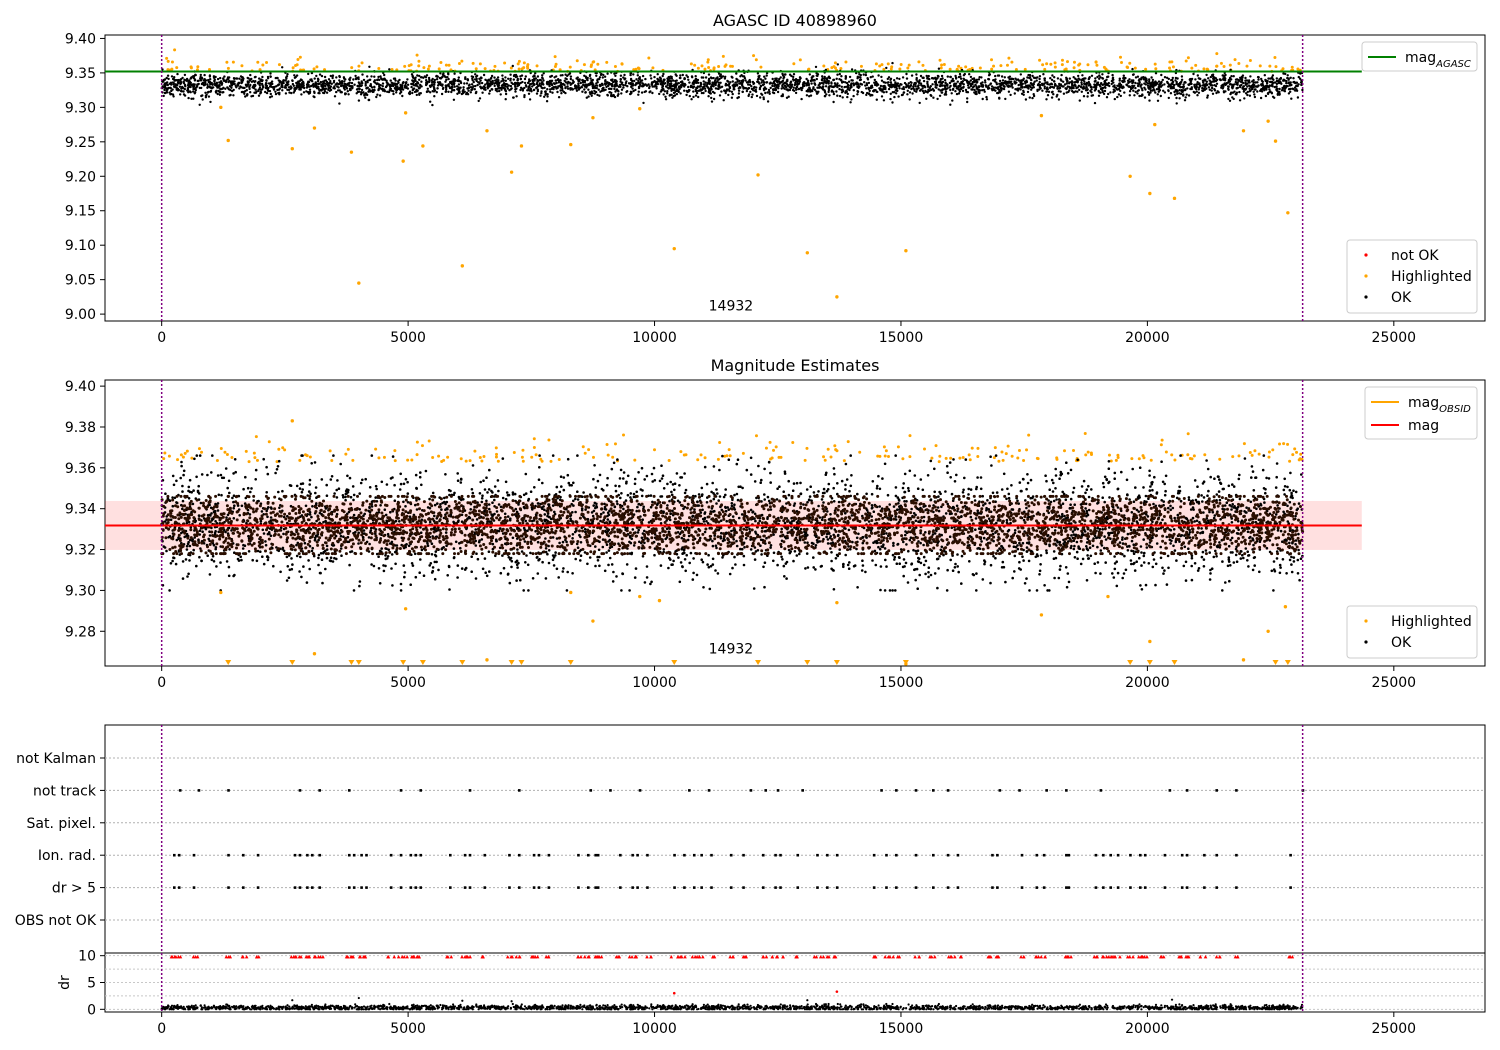  I want to click on top-panel-legend-label: Highlighted, so click(1431, 277).